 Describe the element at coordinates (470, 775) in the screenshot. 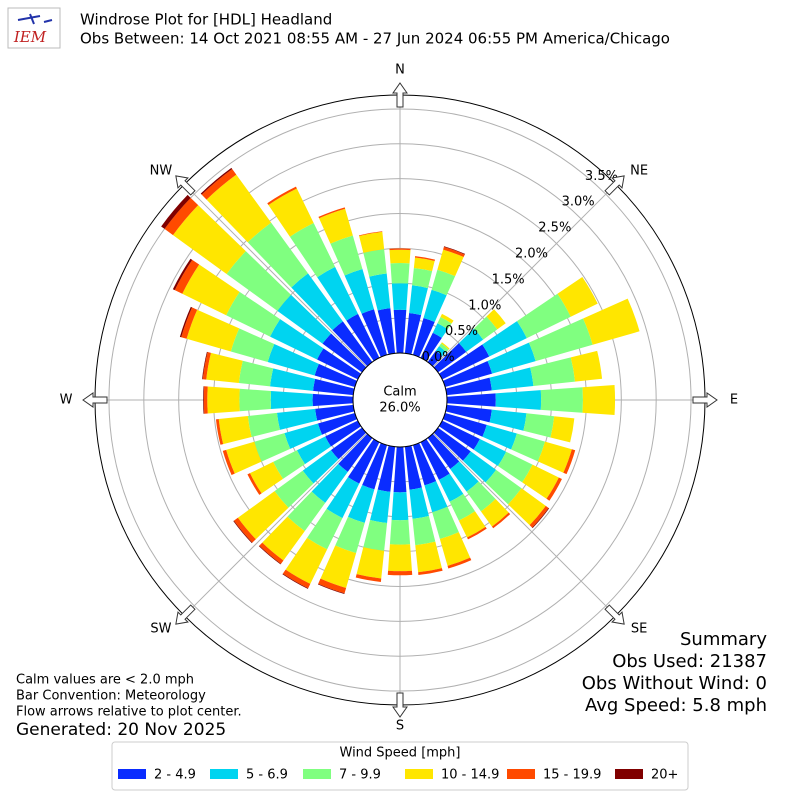

I see `legend-label: 10 - 14.9` at that location.